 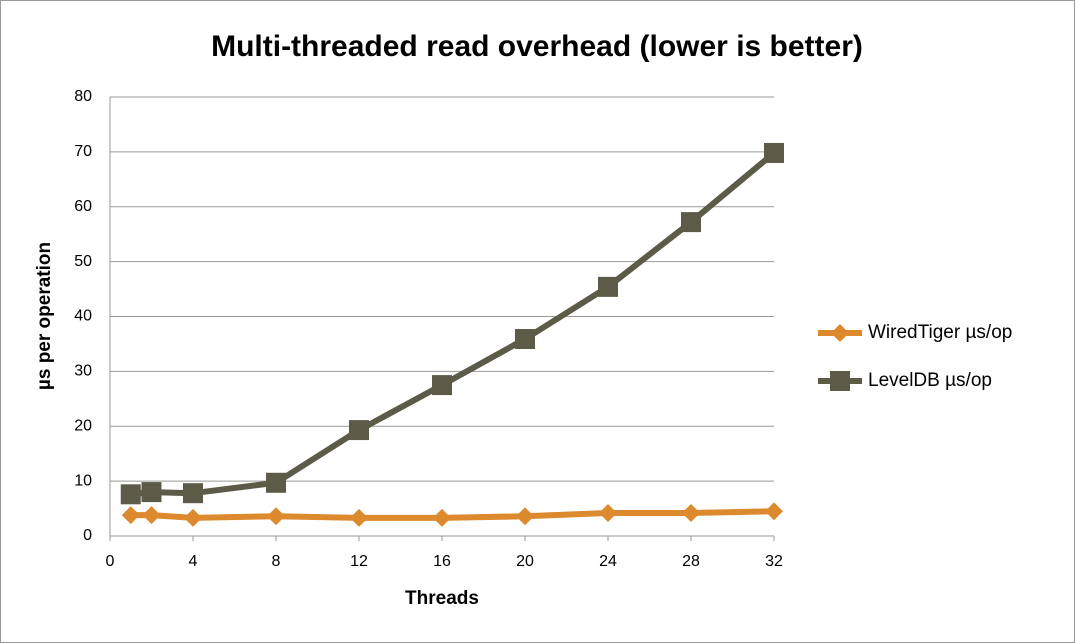 I want to click on y-tick-label: 20, so click(x=83, y=425).